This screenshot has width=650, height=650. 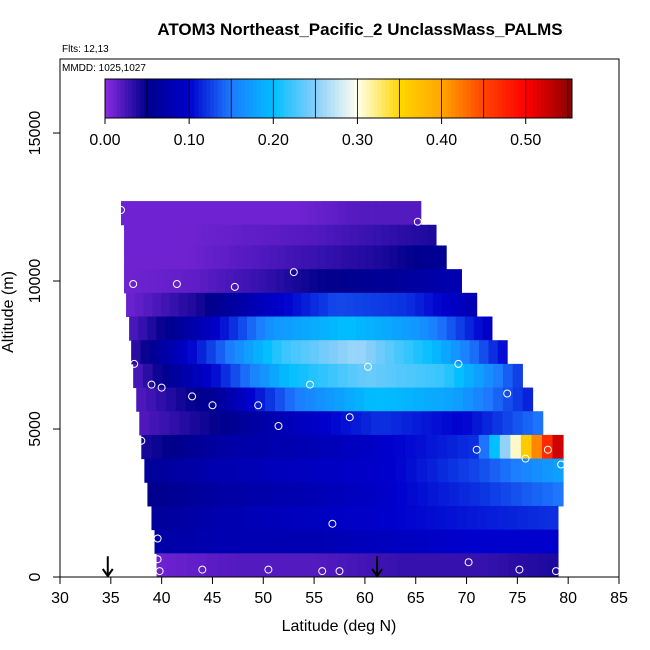 I want to click on colorbar-tick-label: 0.50, so click(x=525, y=140).